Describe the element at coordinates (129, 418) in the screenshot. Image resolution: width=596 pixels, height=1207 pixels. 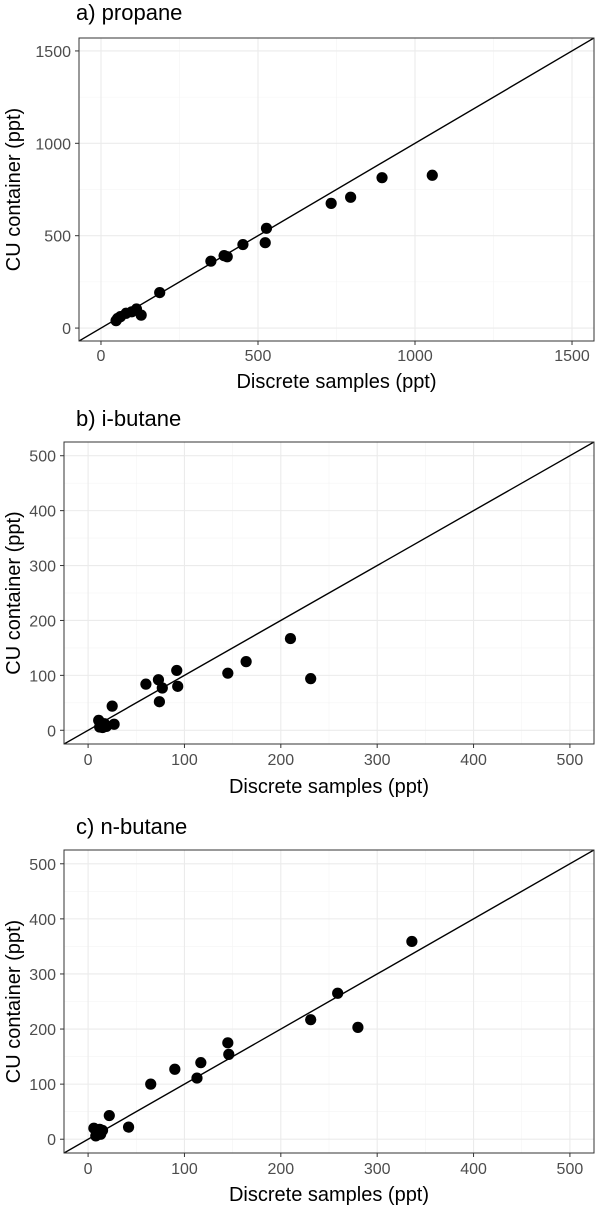
I see `chart-title: b) i-butane` at that location.